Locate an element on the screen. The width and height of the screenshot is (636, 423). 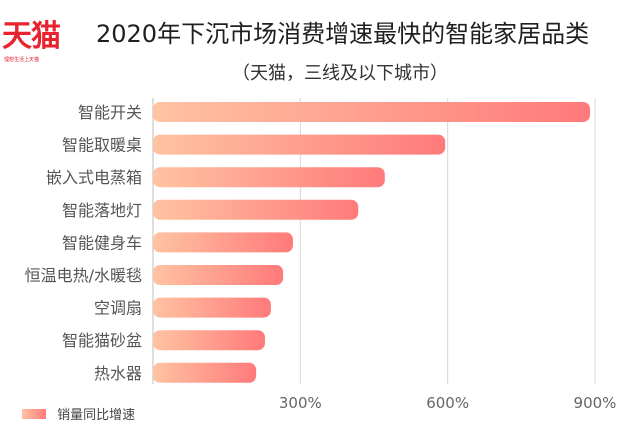
tmall-logo: 天猫 理想生活上天猫 is located at coordinates (40, 42).